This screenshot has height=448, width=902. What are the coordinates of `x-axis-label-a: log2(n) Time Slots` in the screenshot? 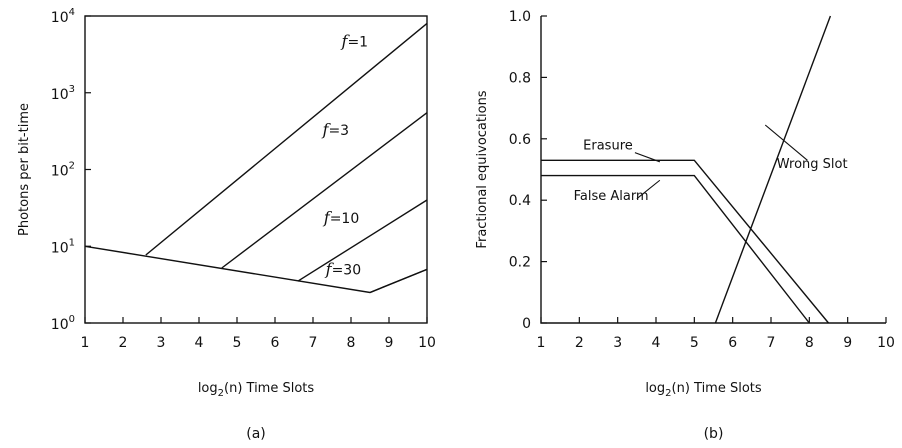 It's located at (256, 390).